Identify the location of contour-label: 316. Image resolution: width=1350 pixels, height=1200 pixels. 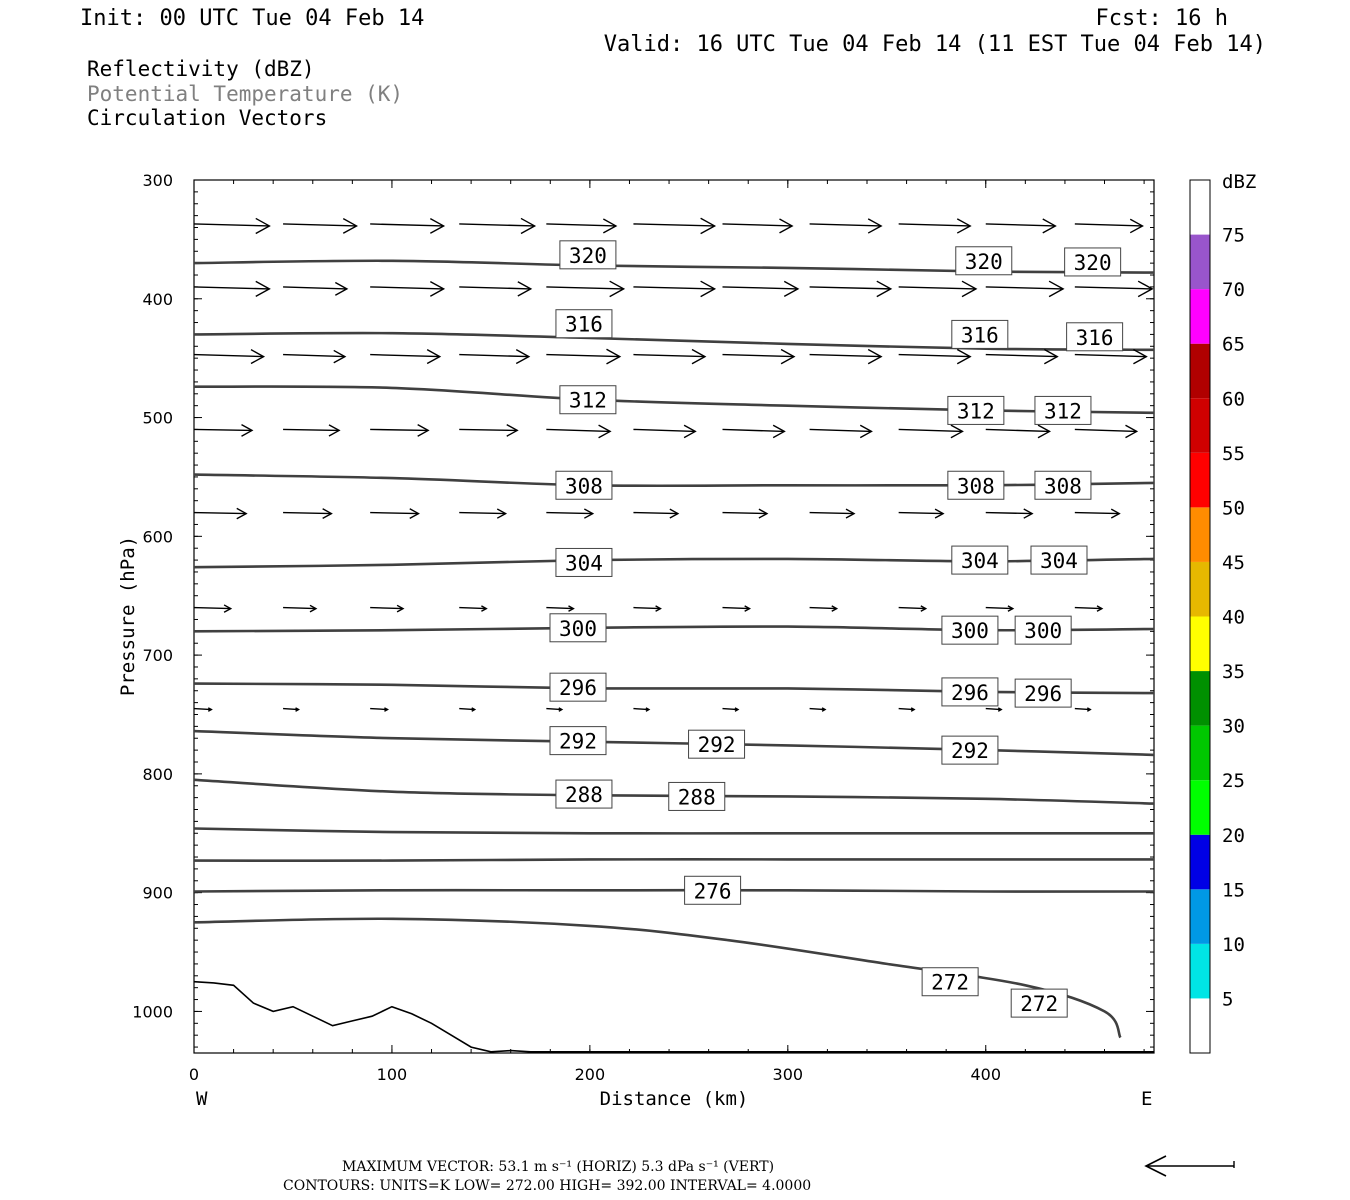
(584, 324).